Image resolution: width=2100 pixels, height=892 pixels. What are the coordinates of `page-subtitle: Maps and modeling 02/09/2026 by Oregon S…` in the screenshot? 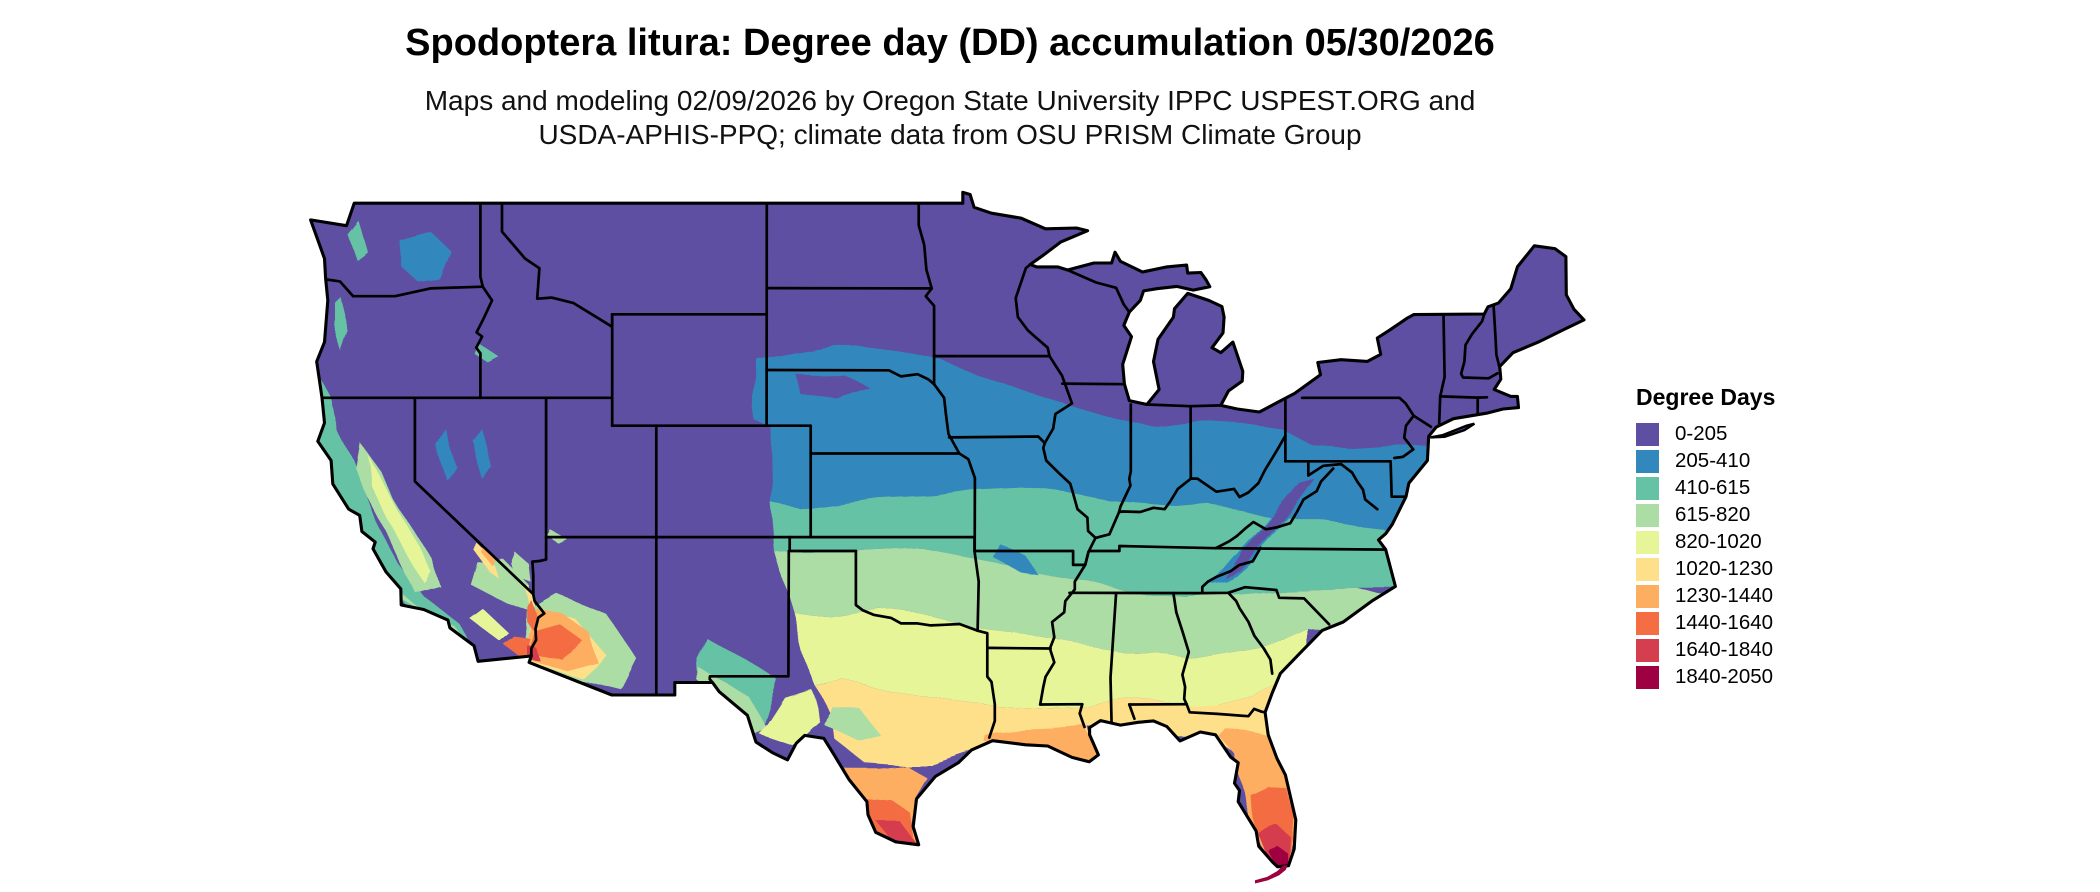 It's located at (950, 118).